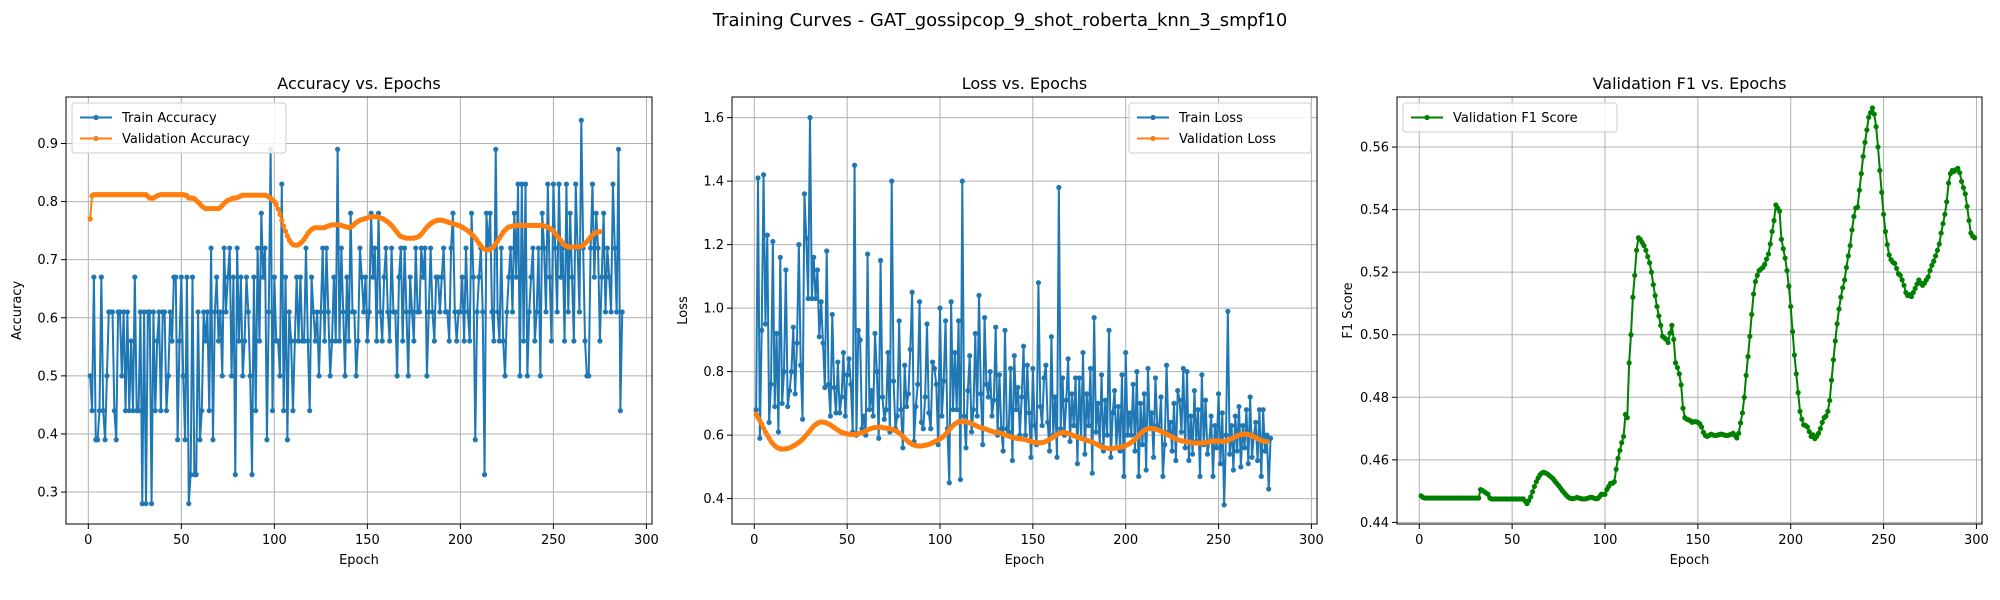  Describe the element at coordinates (179, 128) in the screenshot. I see `legend: Train Accuracy Validation Accuracy` at that location.